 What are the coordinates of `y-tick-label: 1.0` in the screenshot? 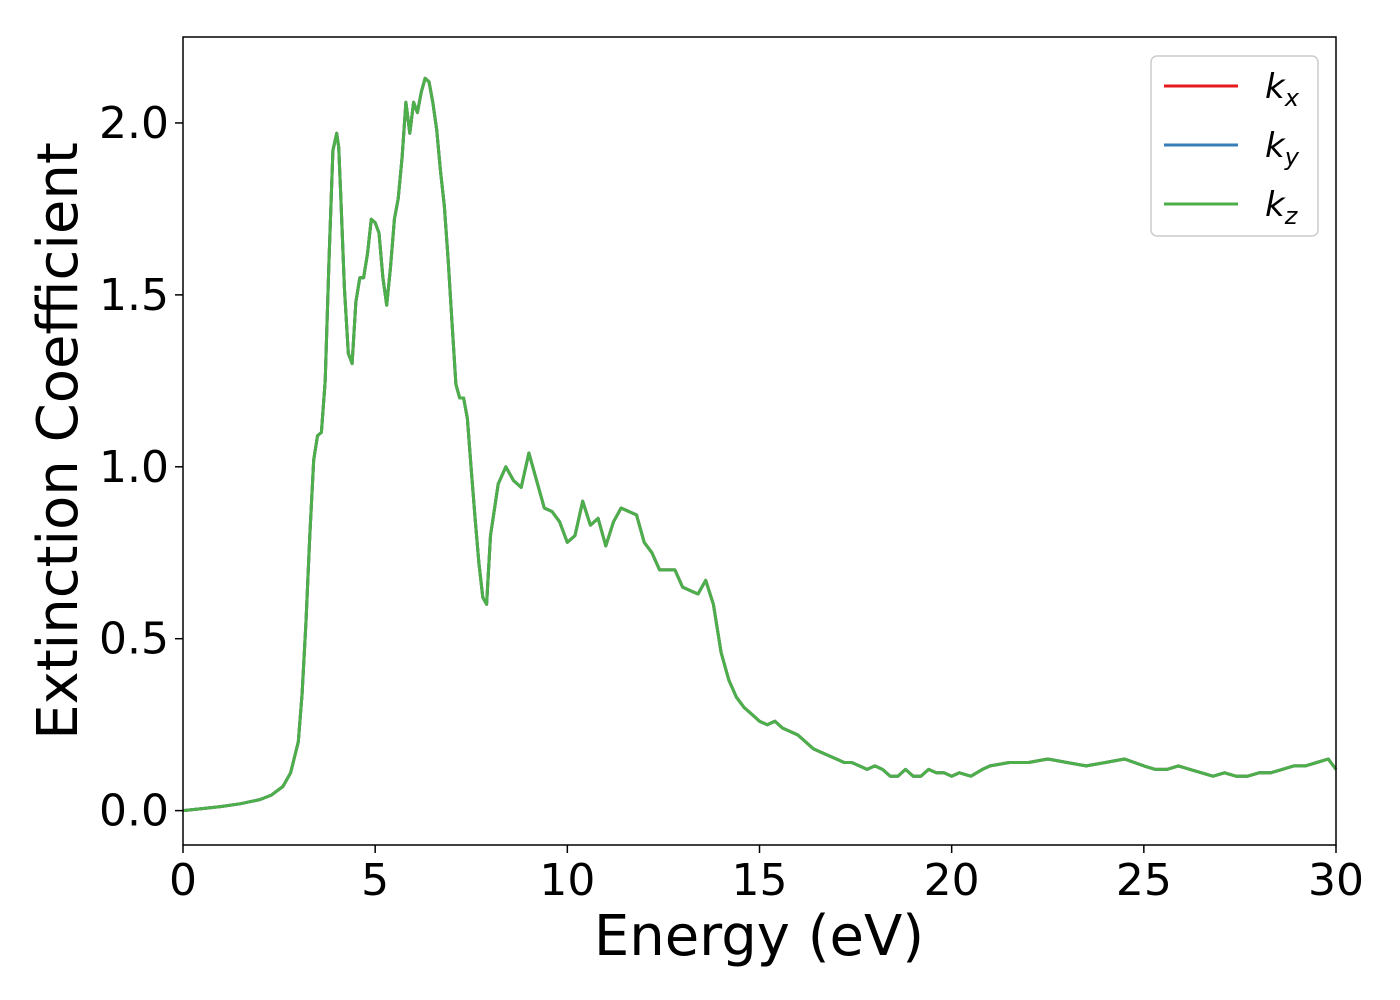 It's located at (134, 467).